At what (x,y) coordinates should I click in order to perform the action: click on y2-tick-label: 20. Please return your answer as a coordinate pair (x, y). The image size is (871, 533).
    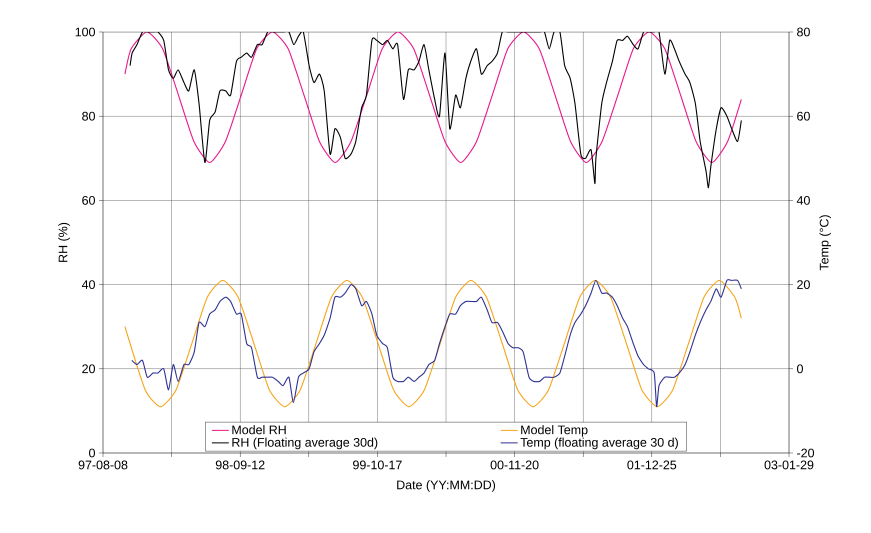
    Looking at the image, I should click on (803, 285).